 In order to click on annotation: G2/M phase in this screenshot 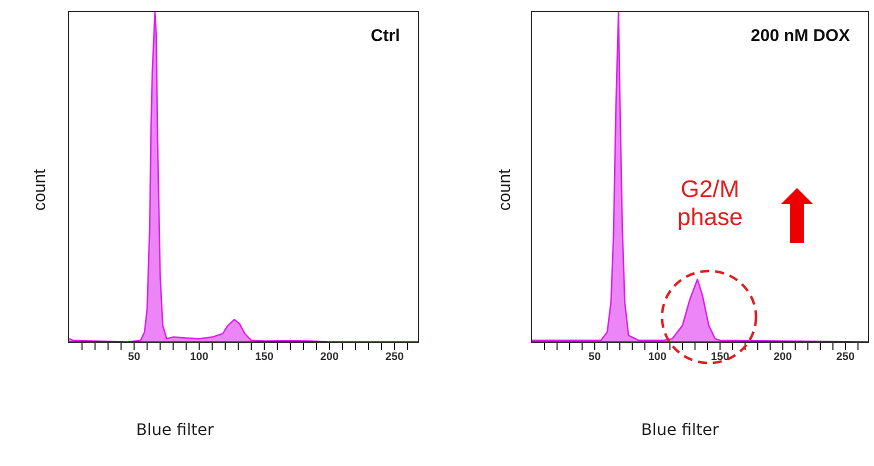, I will do `click(710, 204)`.